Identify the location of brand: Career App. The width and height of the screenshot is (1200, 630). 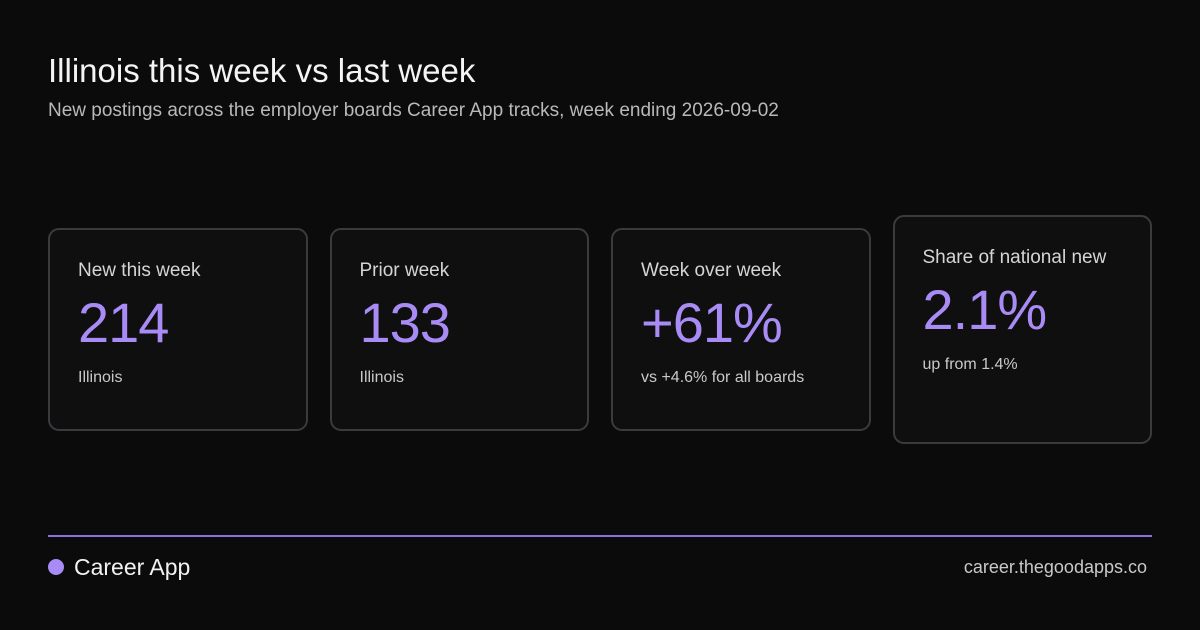
(119, 567).